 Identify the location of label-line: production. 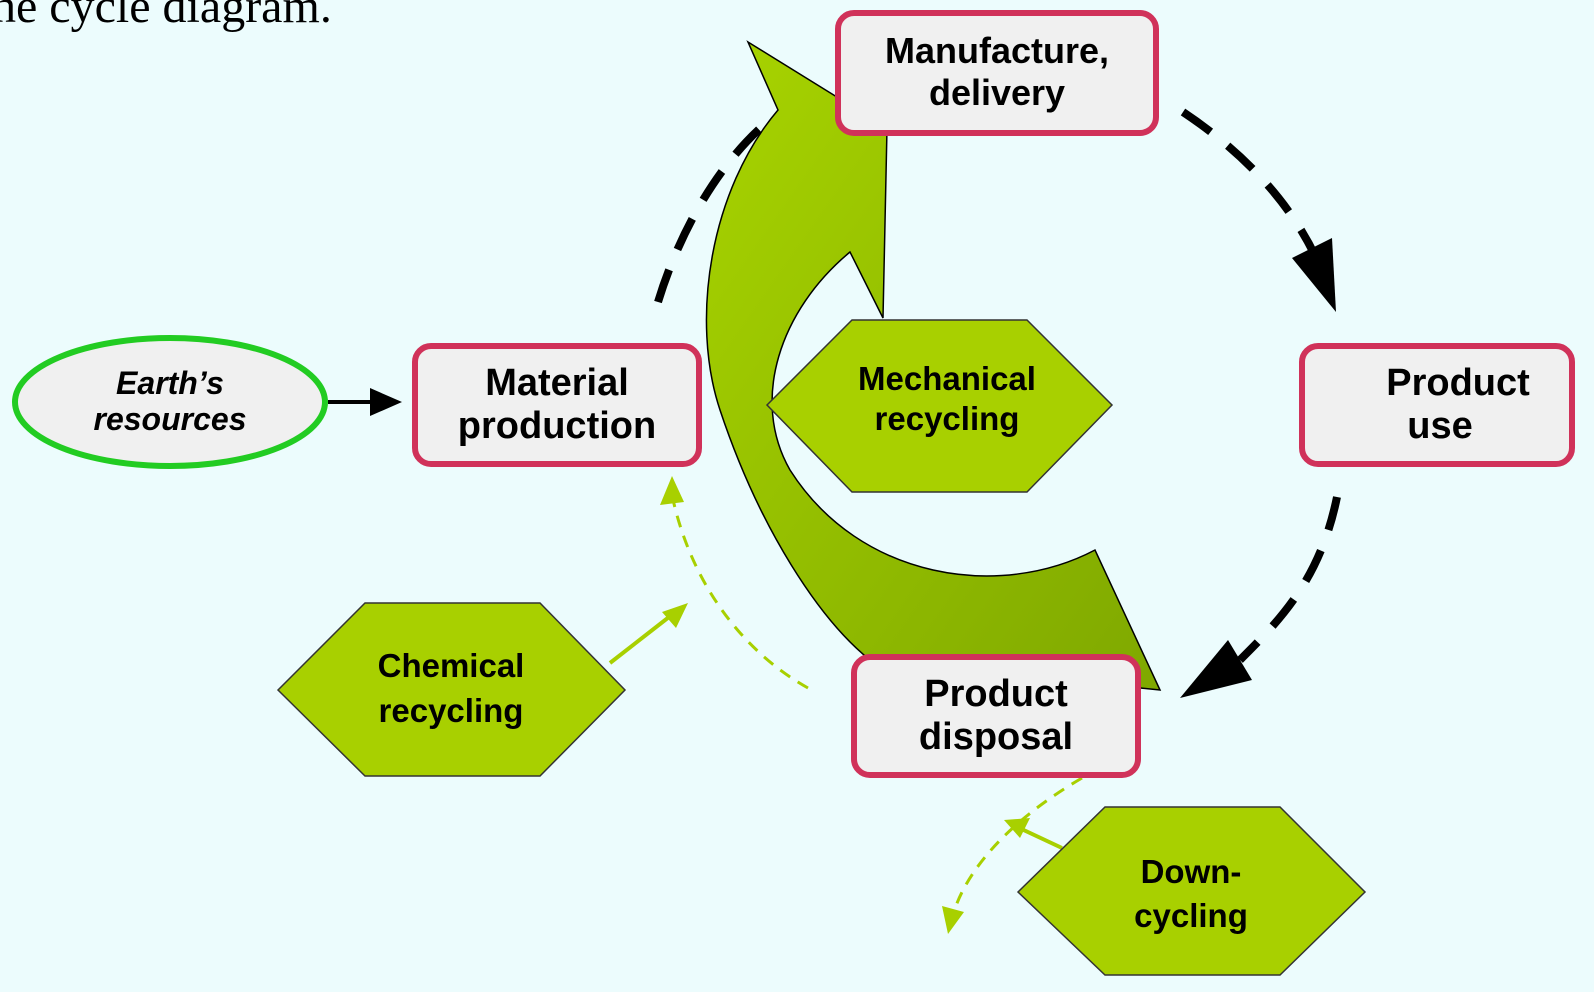
(557, 426).